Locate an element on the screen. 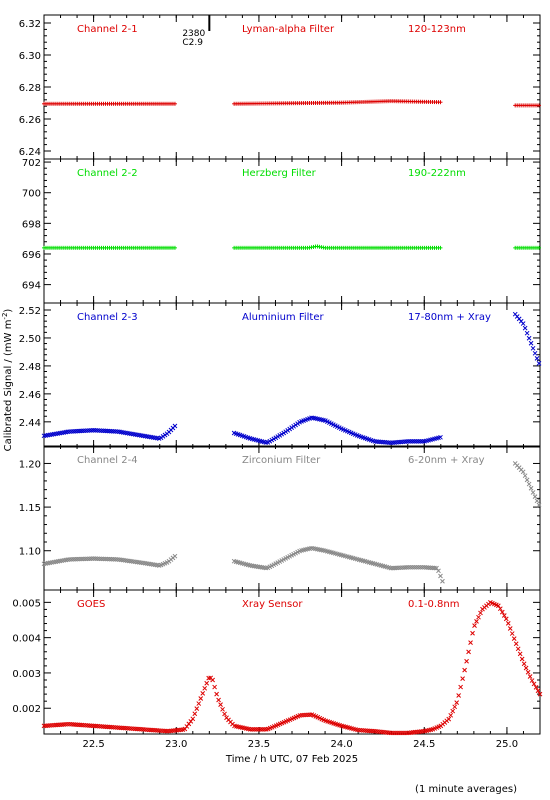 The width and height of the screenshot is (550, 800). y-tick-label: 1.10 is located at coordinates (30, 552).